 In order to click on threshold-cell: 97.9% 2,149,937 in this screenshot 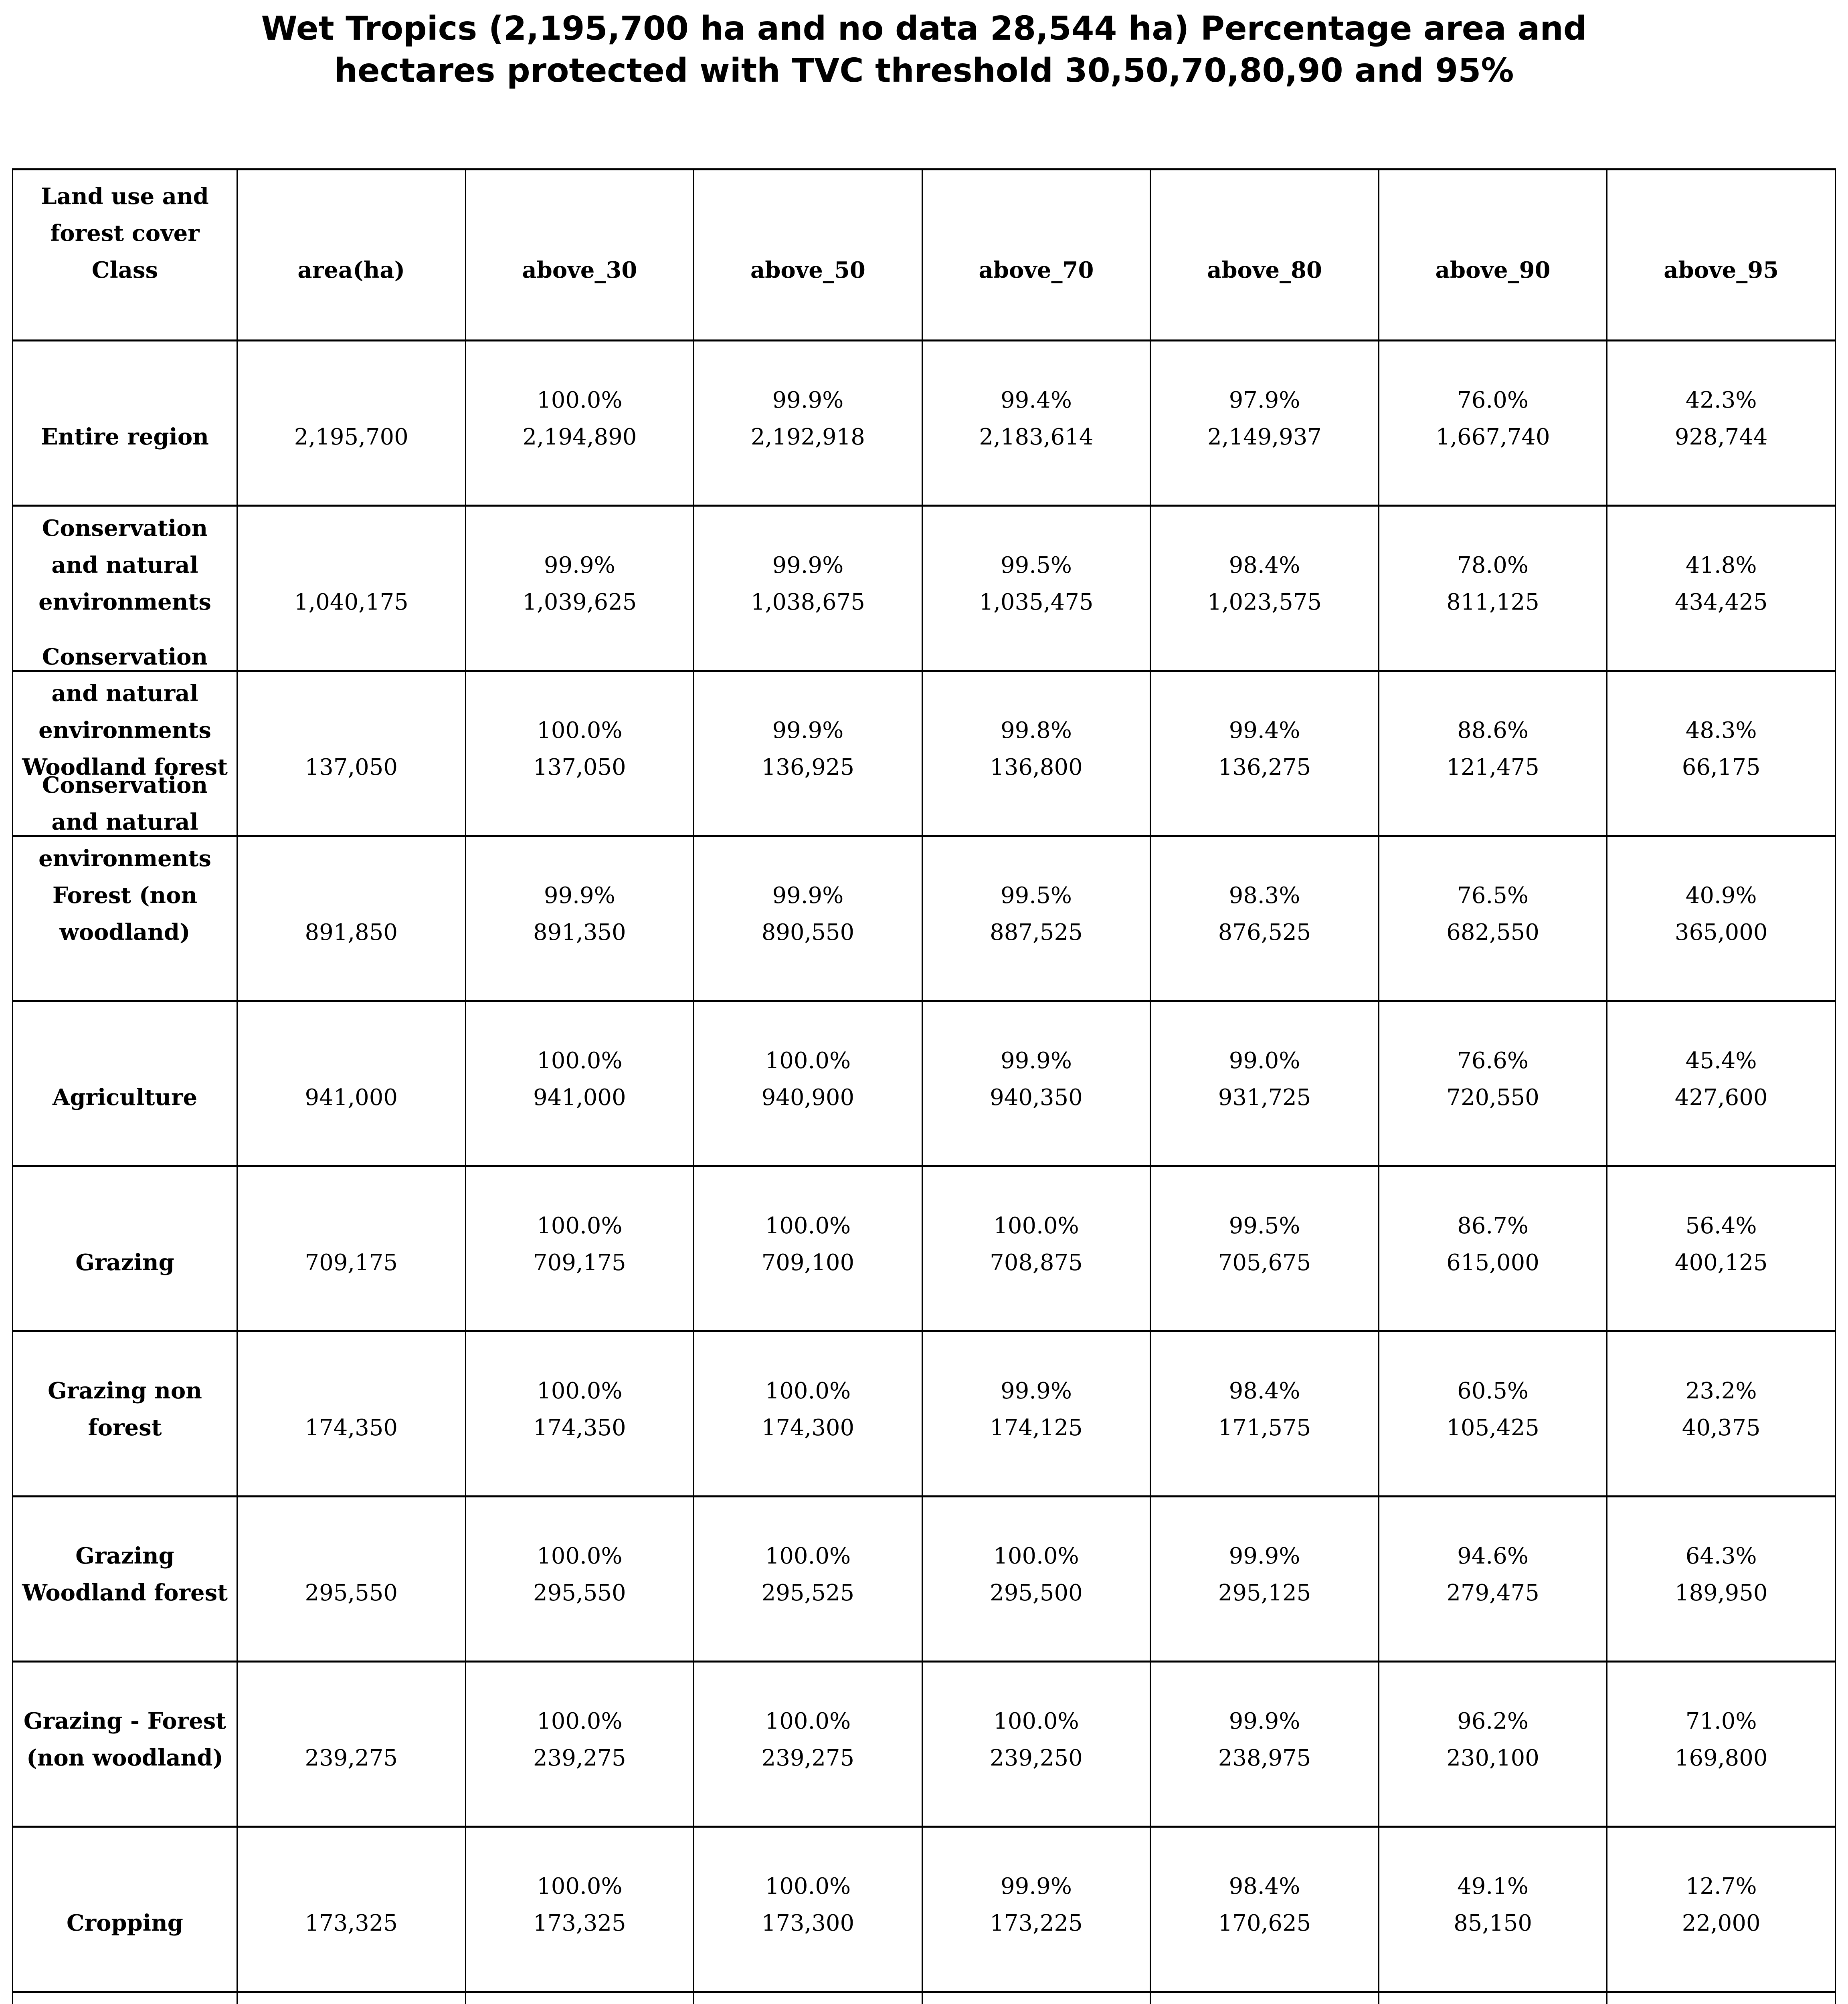, I will do `click(1264, 423)`.